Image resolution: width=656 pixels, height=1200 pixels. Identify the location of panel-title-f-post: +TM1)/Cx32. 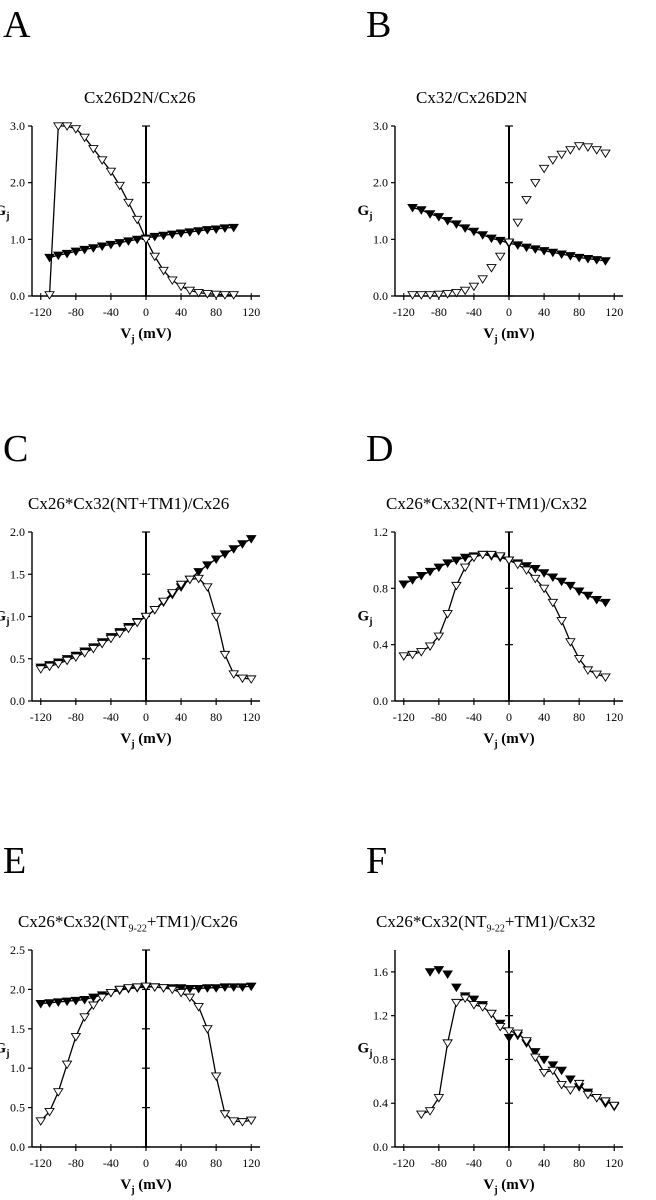
(550, 921).